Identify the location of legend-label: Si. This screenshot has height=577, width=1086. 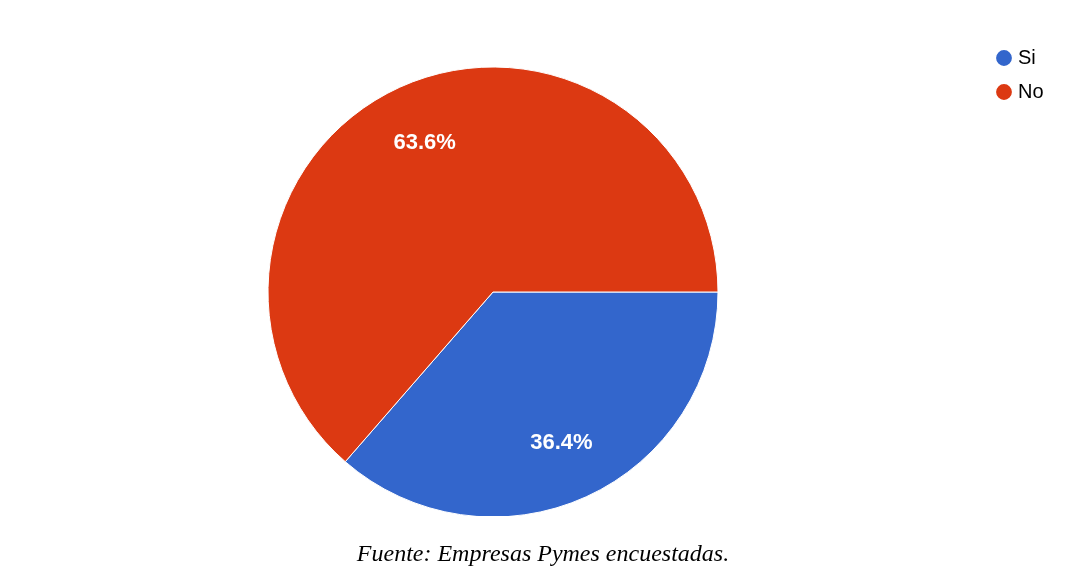
(1027, 57).